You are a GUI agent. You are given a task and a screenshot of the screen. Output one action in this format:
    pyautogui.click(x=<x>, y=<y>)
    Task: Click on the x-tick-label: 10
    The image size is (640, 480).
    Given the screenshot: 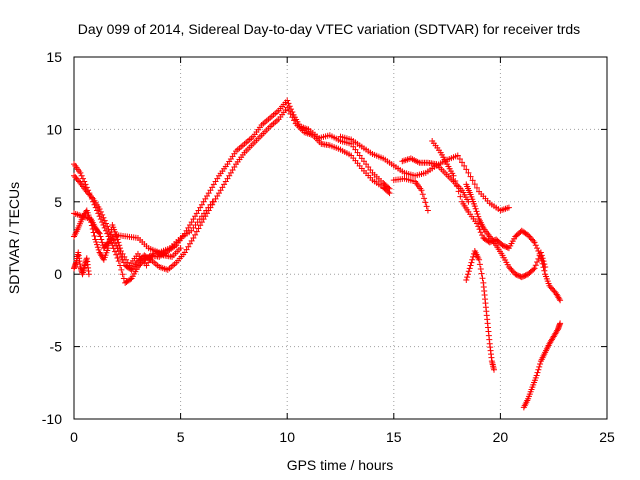 What is the action you would take?
    pyautogui.click(x=287, y=437)
    